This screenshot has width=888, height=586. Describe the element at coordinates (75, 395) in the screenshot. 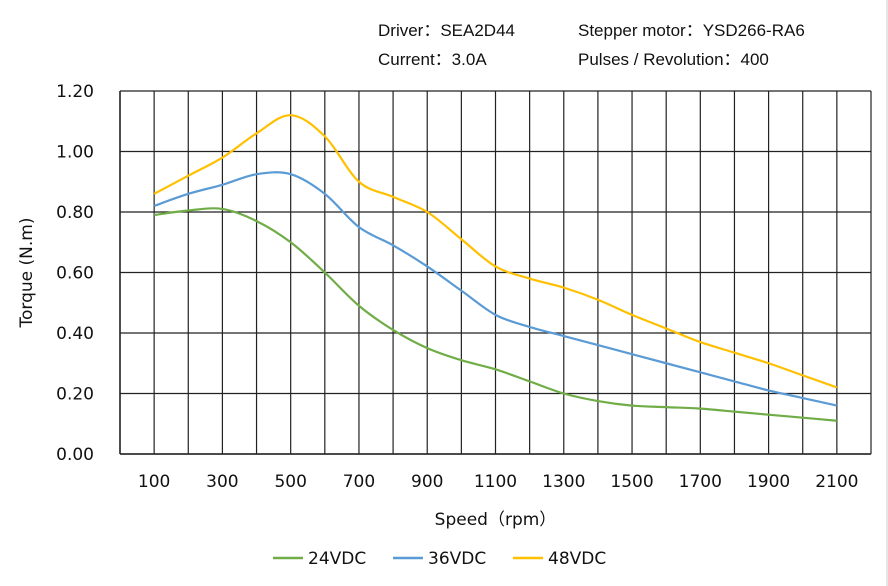

I see `y-tick-label: 0.20` at that location.